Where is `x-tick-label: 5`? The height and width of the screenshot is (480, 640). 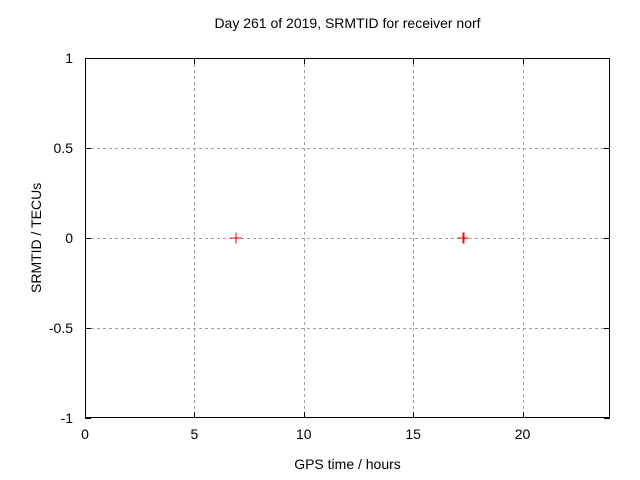 x-tick-label: 5 is located at coordinates (194, 434).